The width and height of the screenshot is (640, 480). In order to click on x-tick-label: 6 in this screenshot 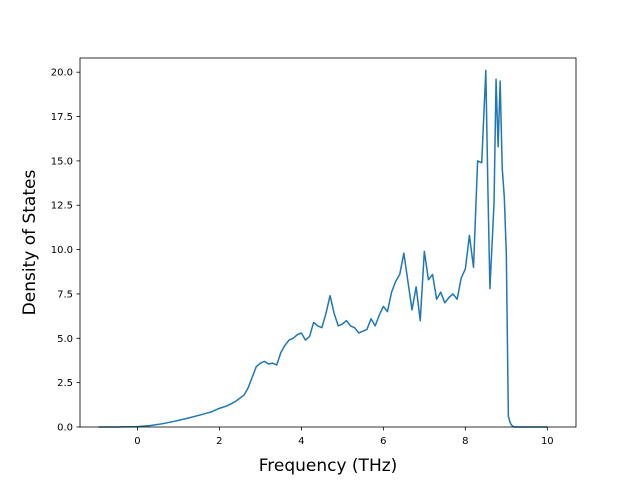, I will do `click(383, 441)`.